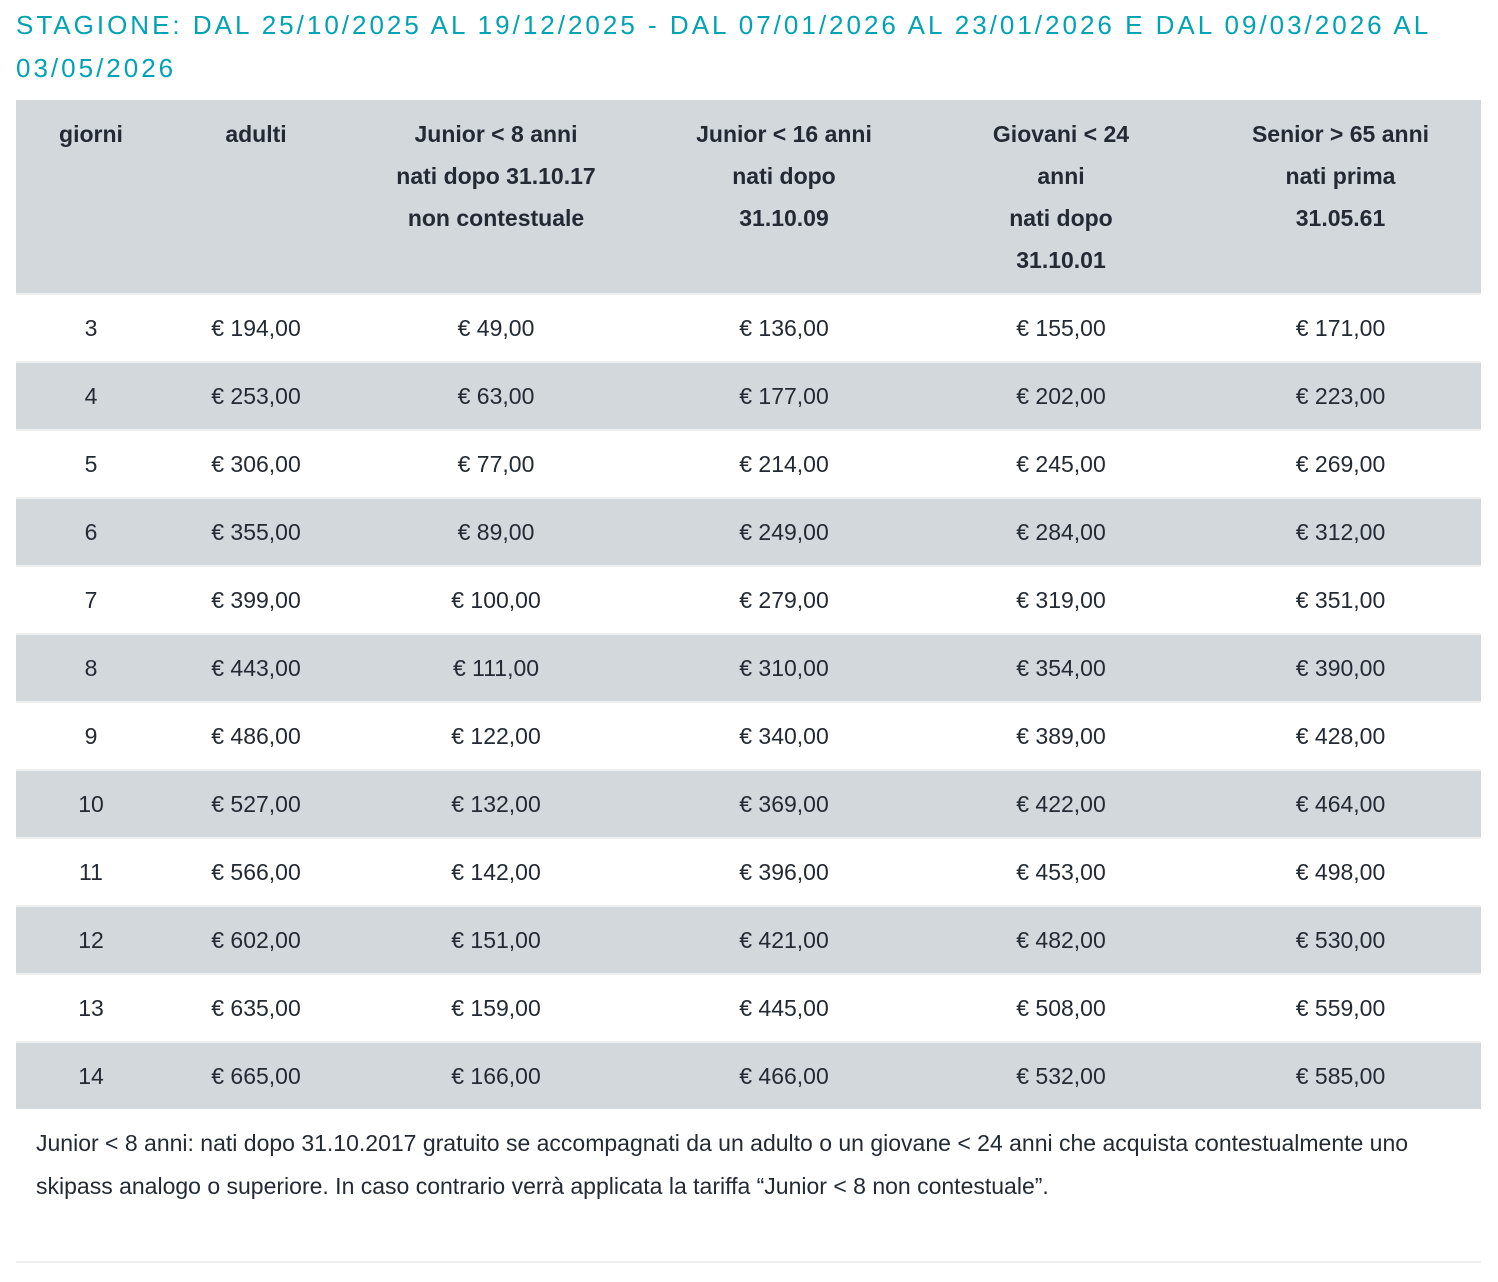  What do you see at coordinates (91, 939) in the screenshot?
I see `cell-giorni: 12` at bounding box center [91, 939].